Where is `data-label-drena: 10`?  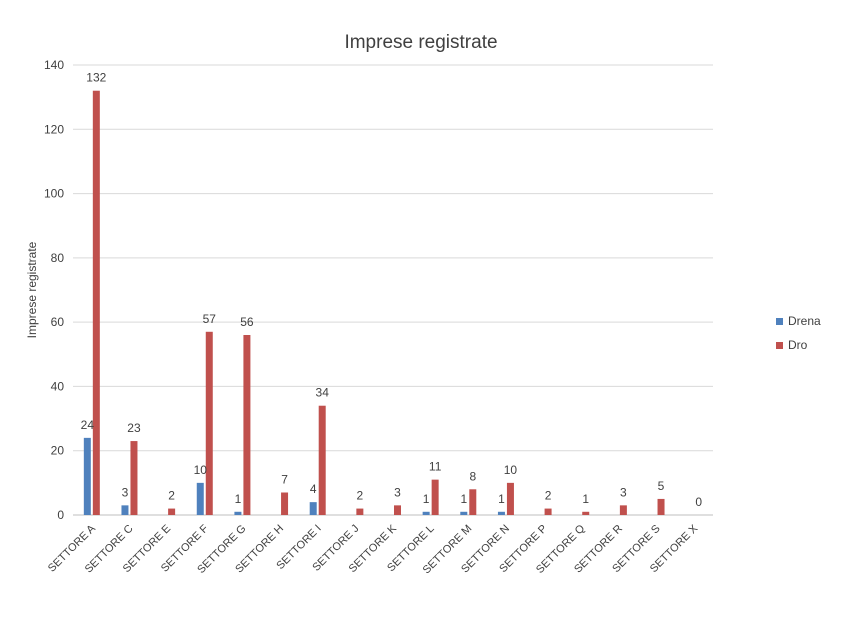 data-label-drena: 10 is located at coordinates (201, 470).